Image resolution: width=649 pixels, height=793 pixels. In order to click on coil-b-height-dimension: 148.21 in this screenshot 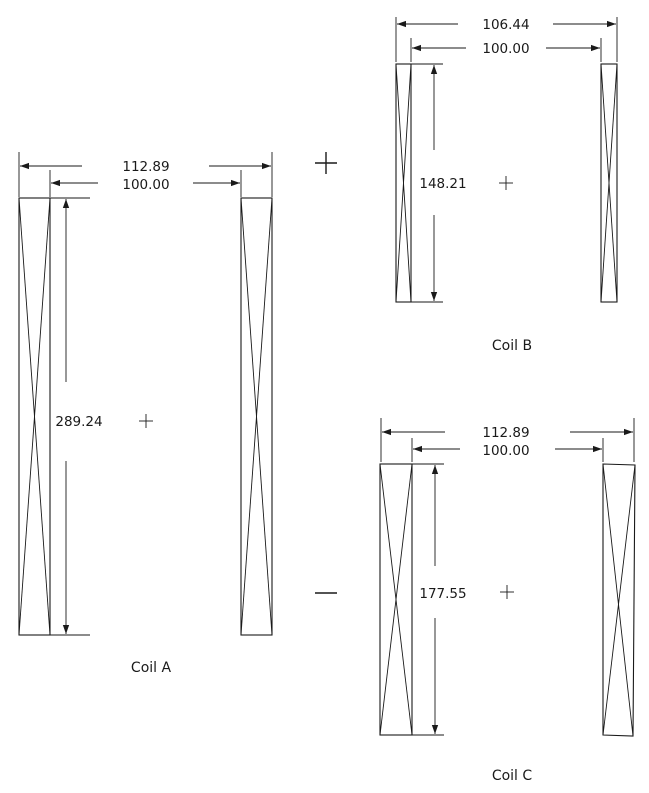, I will do `click(439, 183)`.